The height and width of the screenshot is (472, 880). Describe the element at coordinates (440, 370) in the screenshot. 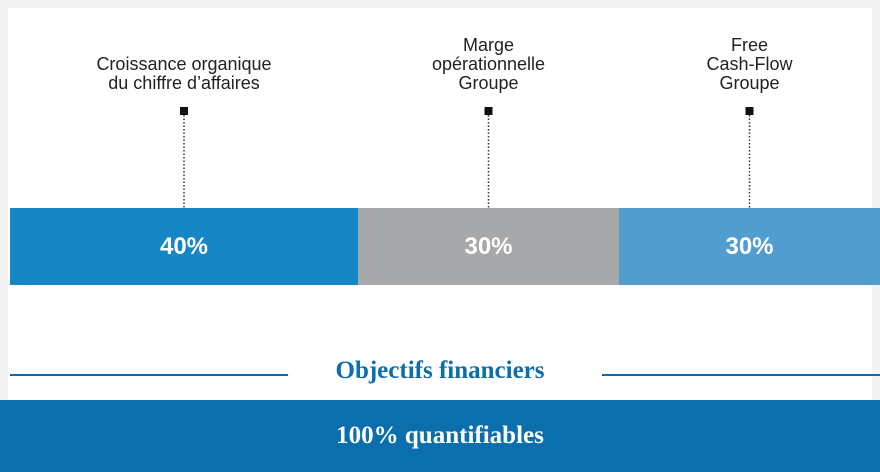

I see `heading: Objectifs financiers` at that location.